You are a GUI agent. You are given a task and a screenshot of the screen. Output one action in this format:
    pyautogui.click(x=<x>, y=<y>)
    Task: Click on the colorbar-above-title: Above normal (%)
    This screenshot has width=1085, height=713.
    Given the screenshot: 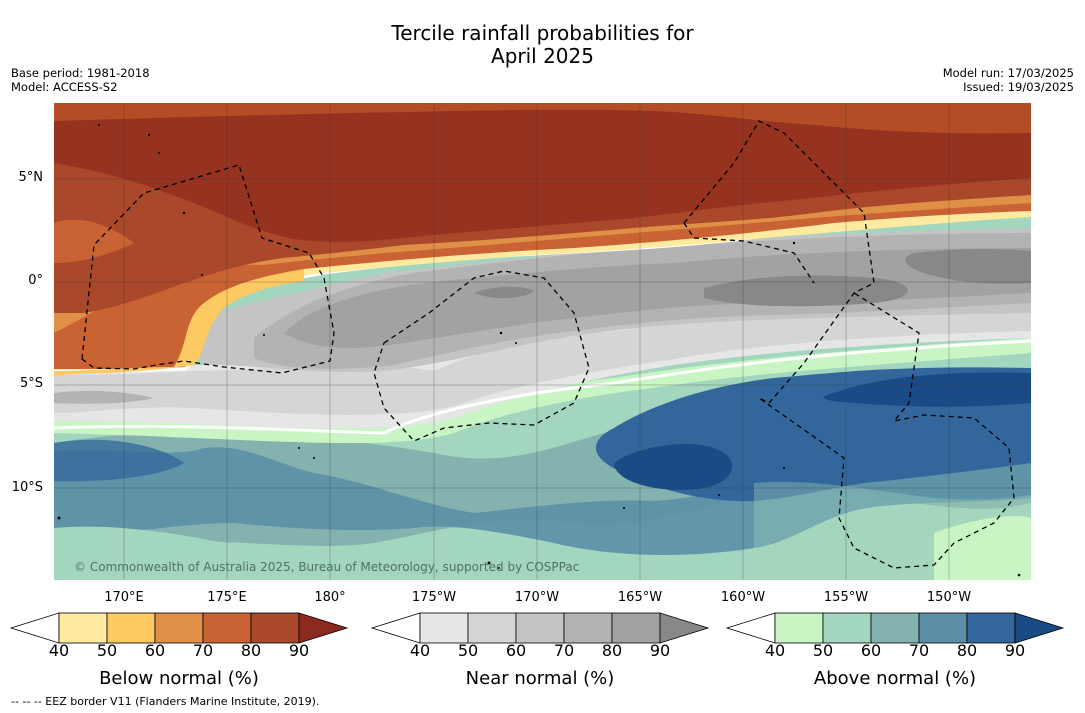 What is the action you would take?
    pyautogui.click(x=895, y=678)
    